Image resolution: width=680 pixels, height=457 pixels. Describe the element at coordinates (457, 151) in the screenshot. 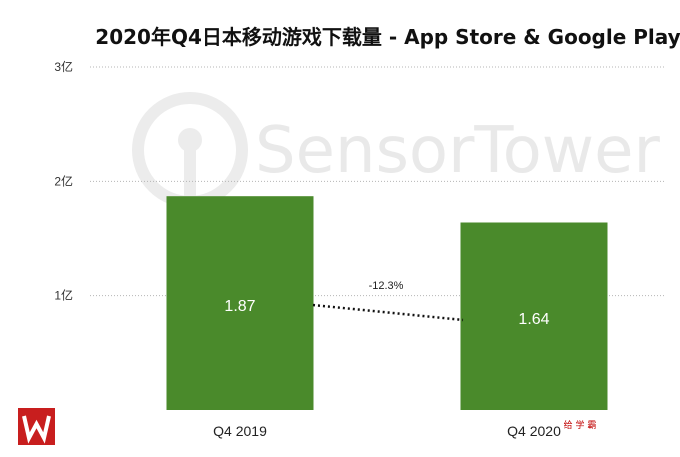

I see `watermark-text: SensorTower` at that location.